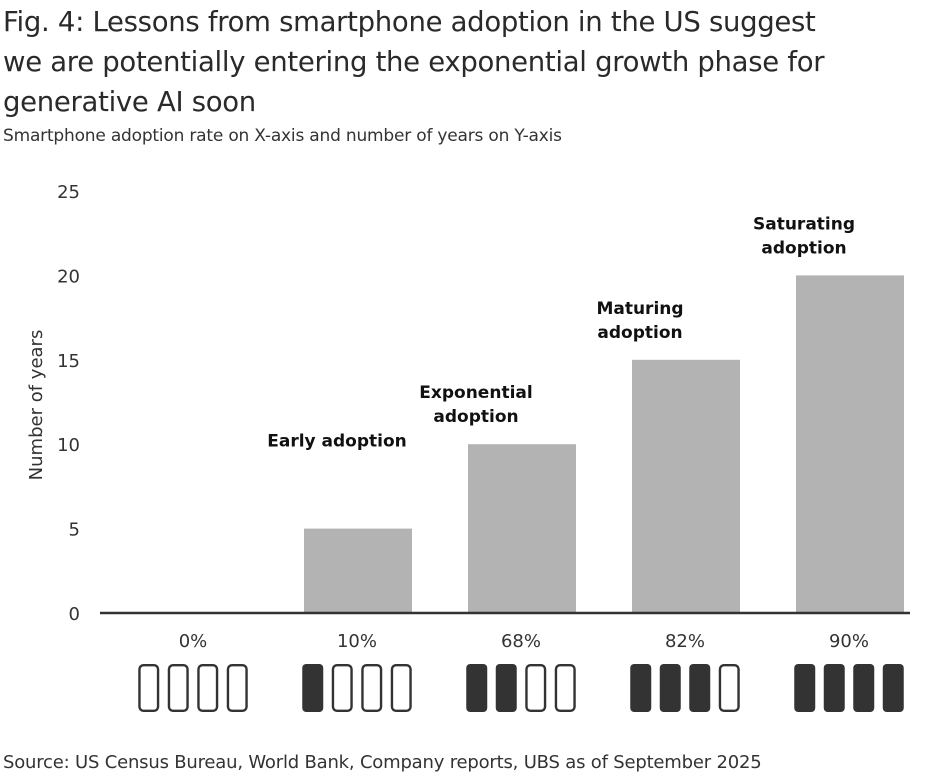 The height and width of the screenshot is (780, 930). I want to click on y-axis-label: Number of years, so click(36, 405).